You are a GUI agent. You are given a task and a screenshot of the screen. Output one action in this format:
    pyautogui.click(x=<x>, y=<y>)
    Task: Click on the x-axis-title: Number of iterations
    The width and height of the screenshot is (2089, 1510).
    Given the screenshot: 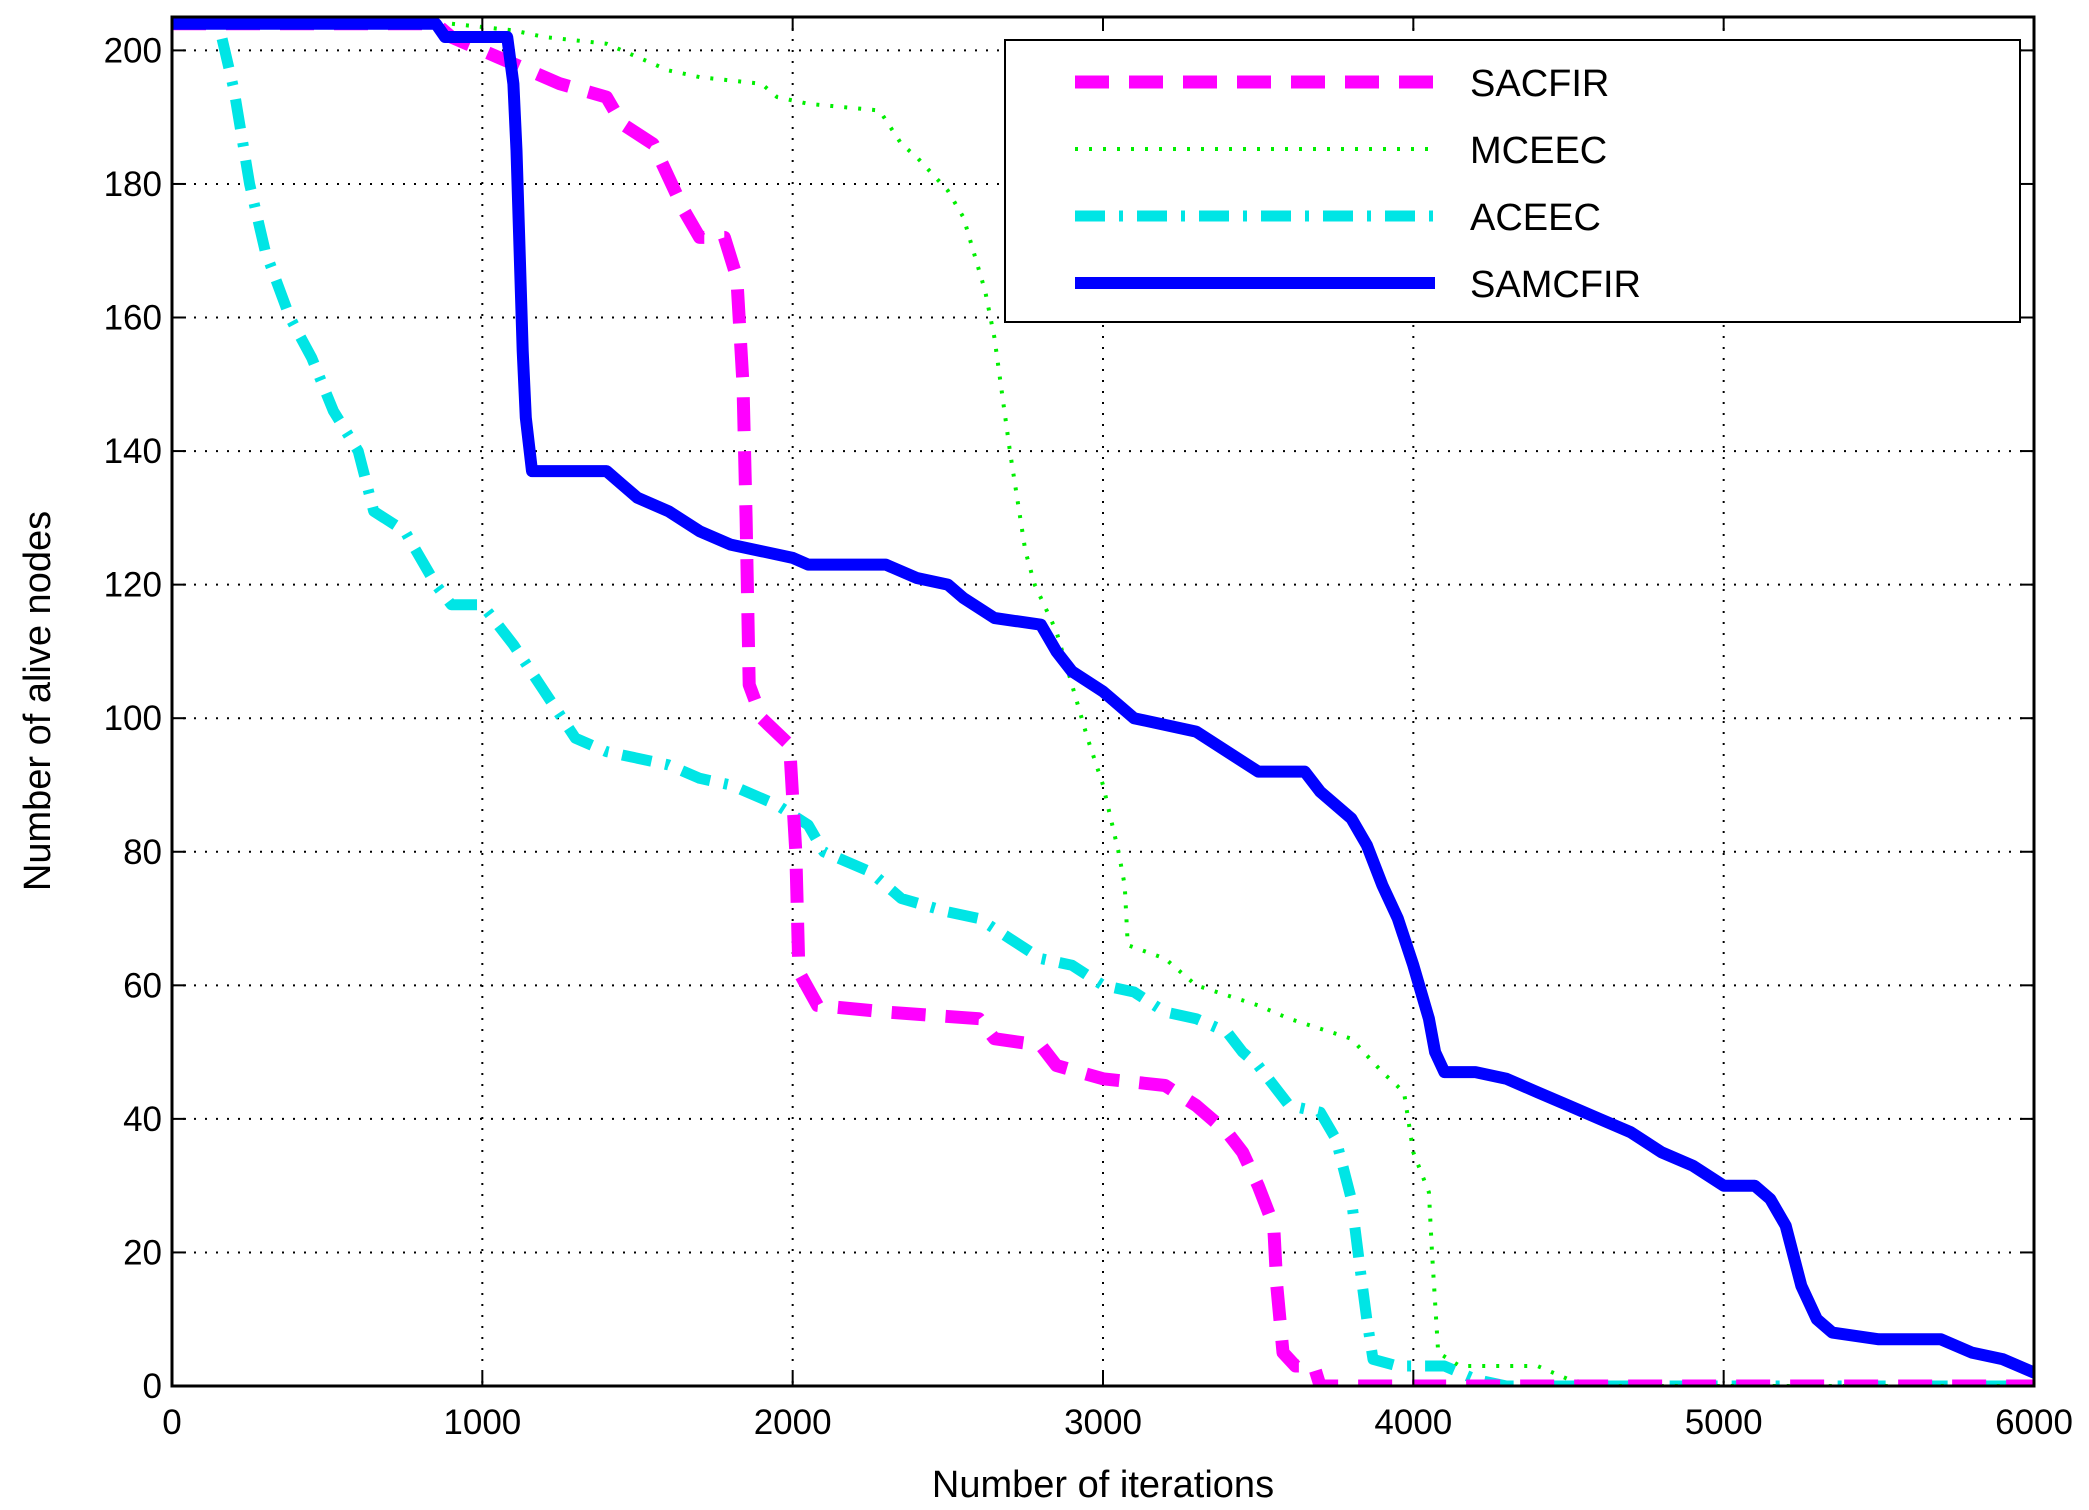 What is the action you would take?
    pyautogui.click(x=1103, y=1485)
    